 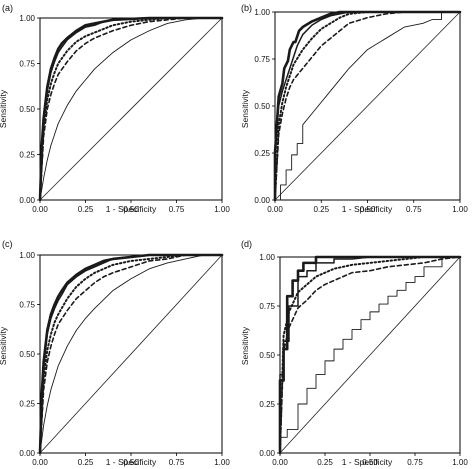 What do you see at coordinates (7, 8) in the screenshot?
I see `panel-label: (a)` at bounding box center [7, 8].